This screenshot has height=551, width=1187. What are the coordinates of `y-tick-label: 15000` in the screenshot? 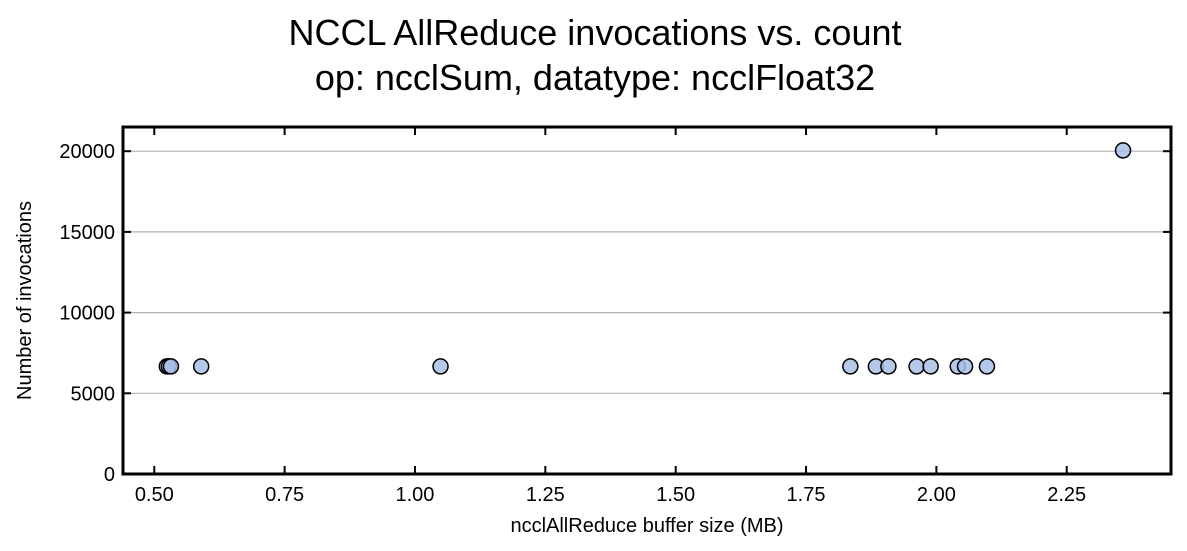 It's located at (87, 233).